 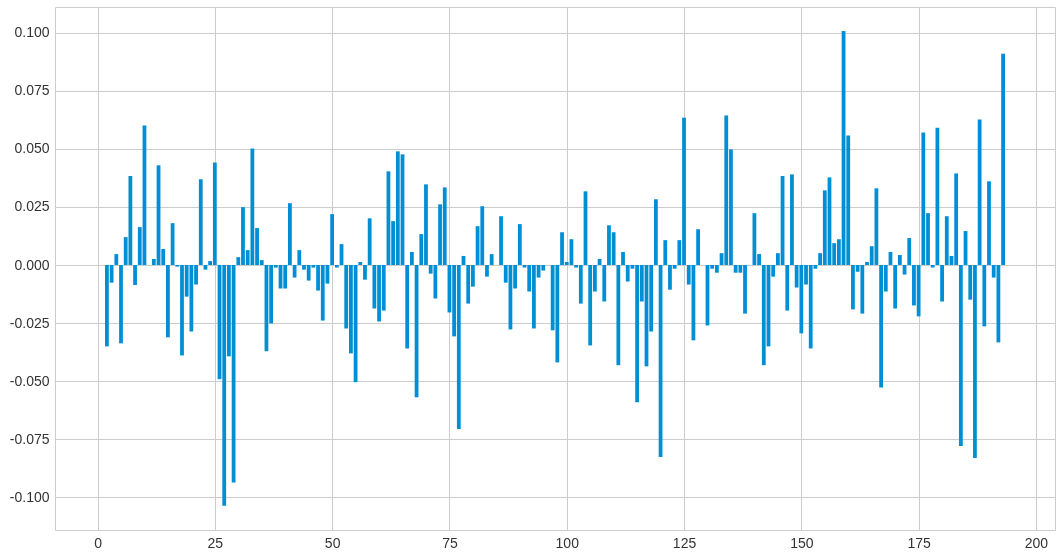 What do you see at coordinates (215, 542) in the screenshot?
I see `x-tick-label: 25` at bounding box center [215, 542].